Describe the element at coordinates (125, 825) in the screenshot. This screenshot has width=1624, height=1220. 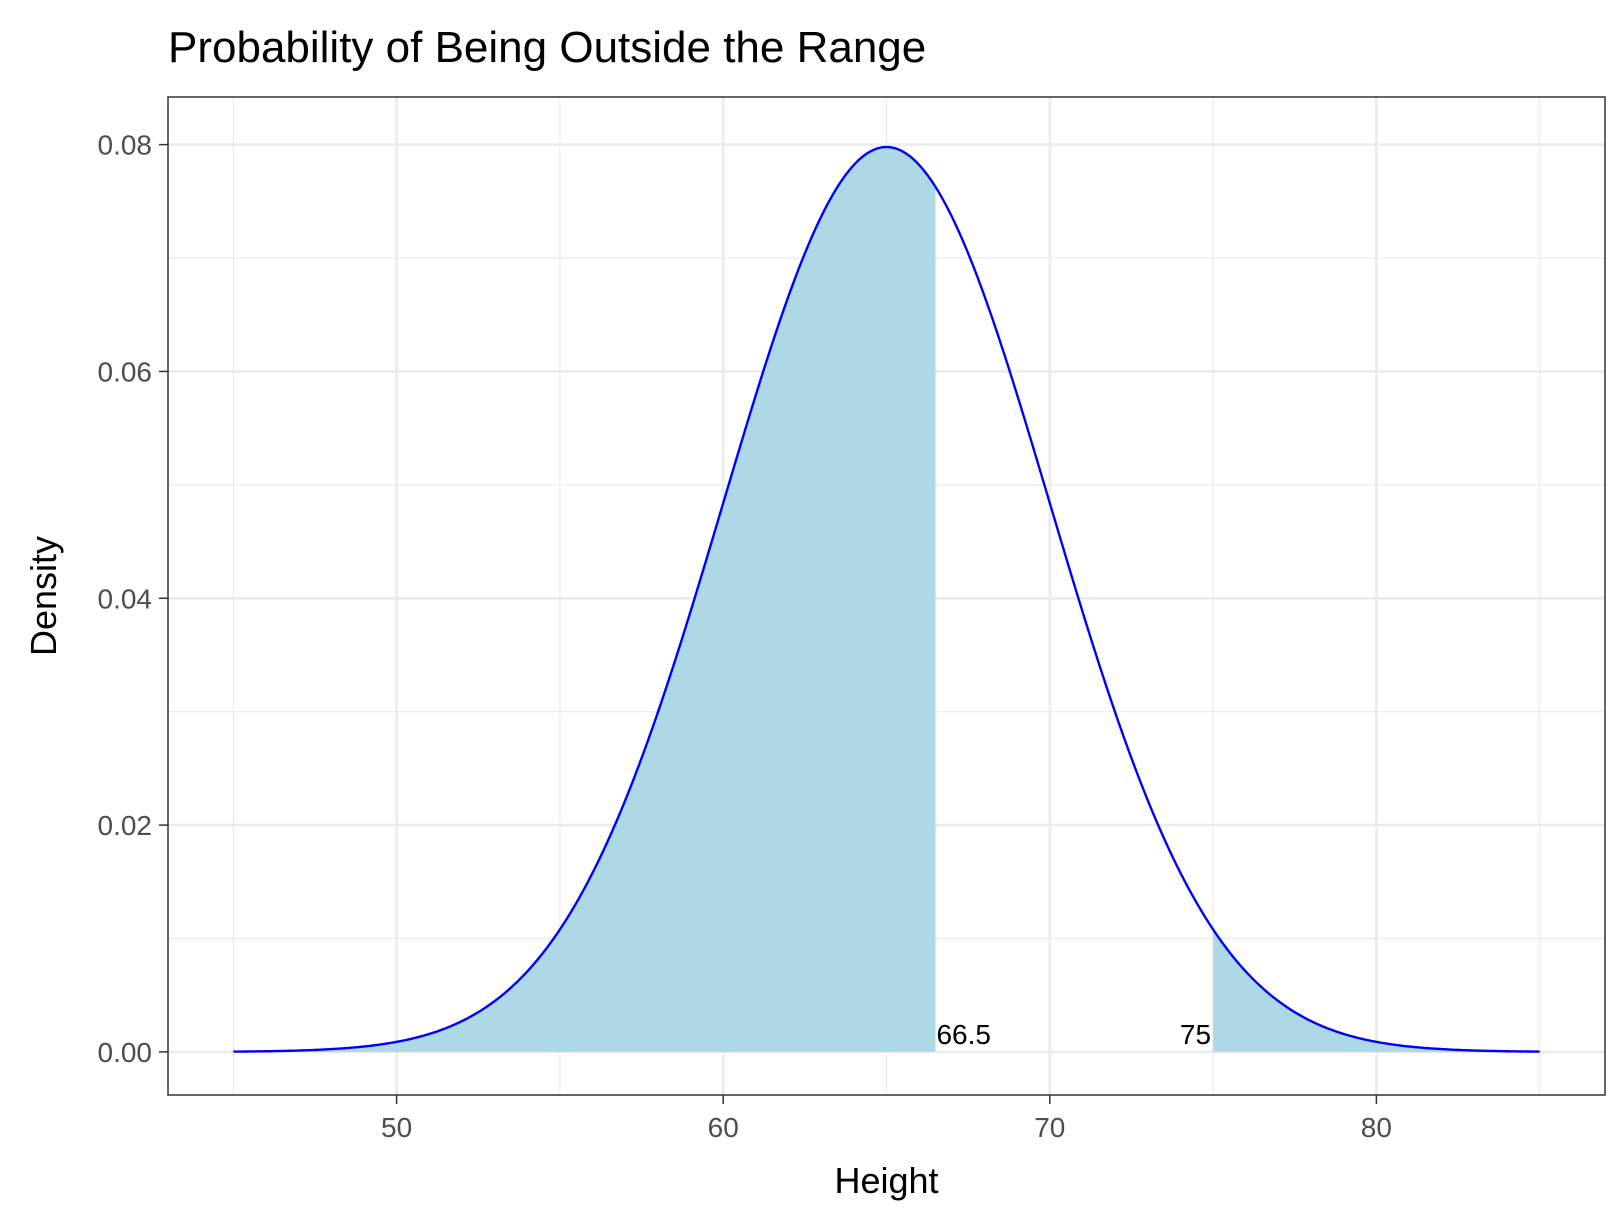
I see `y-tick-label: 0.02` at that location.